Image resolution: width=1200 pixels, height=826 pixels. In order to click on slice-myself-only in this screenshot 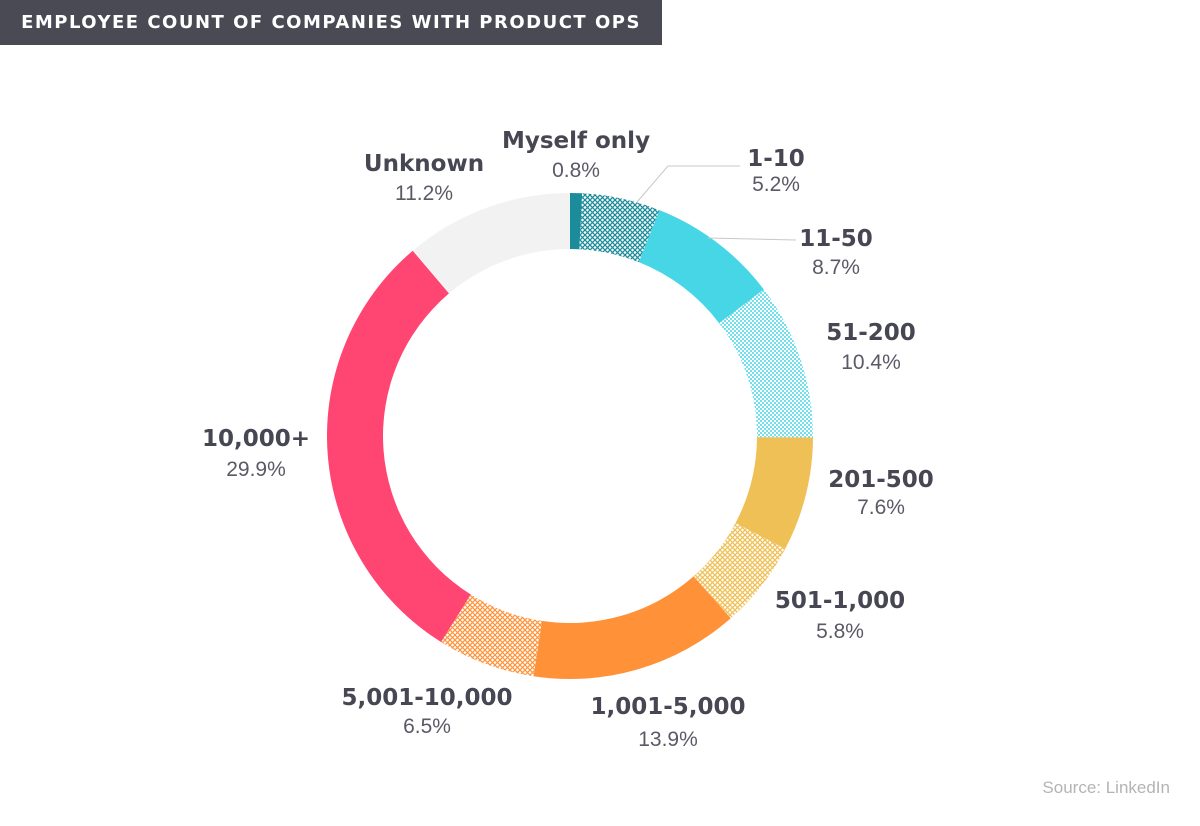, I will do `click(576, 221)`.